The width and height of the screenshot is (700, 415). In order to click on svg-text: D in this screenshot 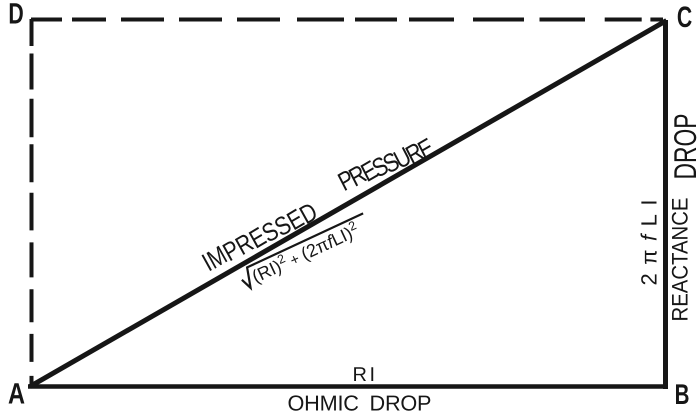, I will do `click(15, 15)`.